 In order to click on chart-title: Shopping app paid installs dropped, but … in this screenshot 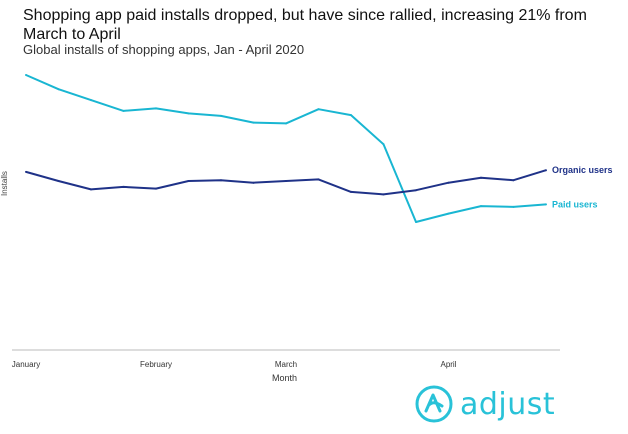, I will do `click(305, 25)`.